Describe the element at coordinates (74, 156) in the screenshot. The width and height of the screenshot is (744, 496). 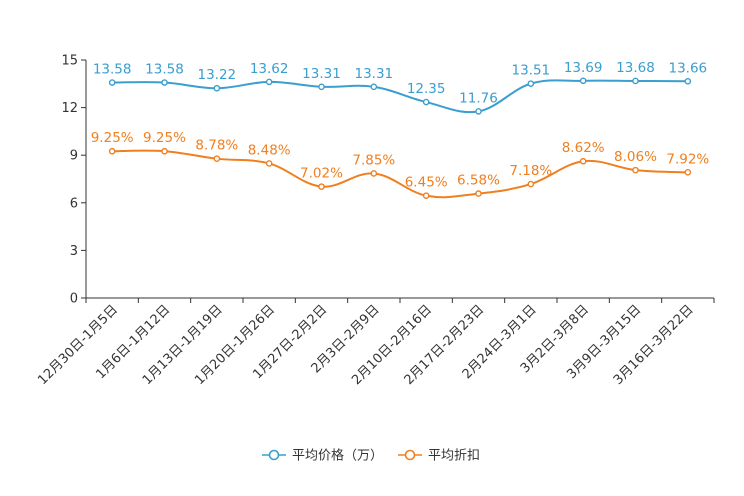
I see `y-tick-label: 9` at that location.